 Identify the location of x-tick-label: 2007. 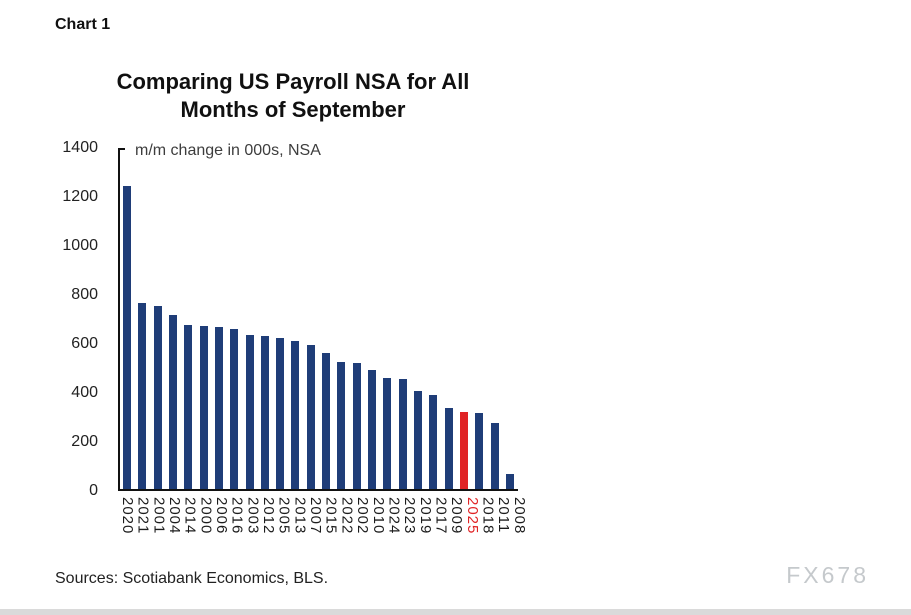
(316, 516).